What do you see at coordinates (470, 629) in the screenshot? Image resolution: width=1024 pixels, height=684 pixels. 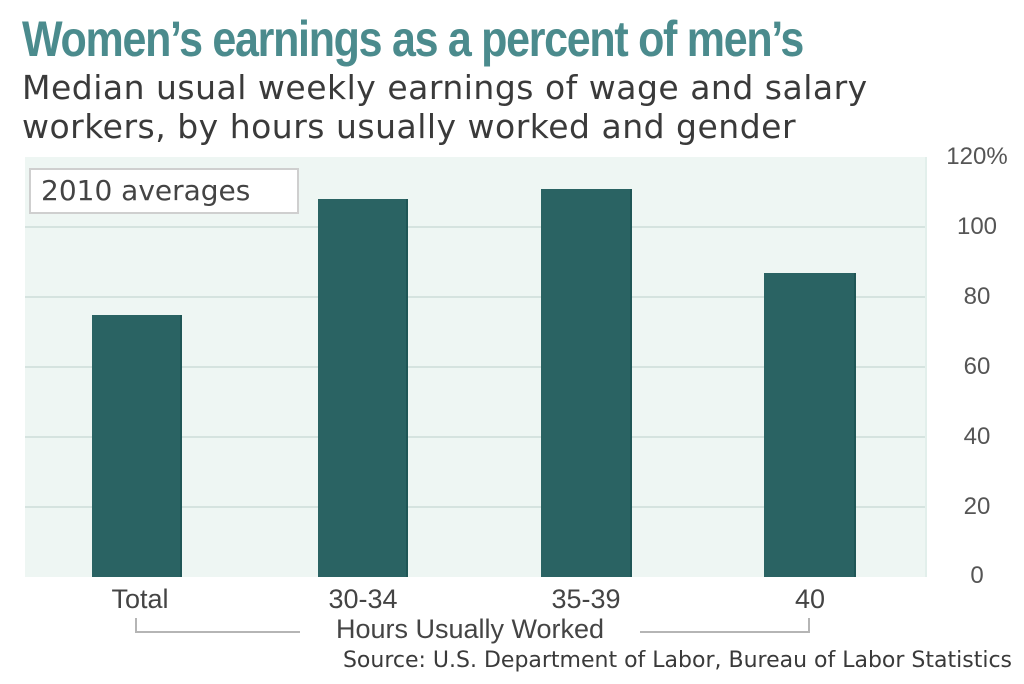 I see `x-axis-label: Hours Usually Worked` at bounding box center [470, 629].